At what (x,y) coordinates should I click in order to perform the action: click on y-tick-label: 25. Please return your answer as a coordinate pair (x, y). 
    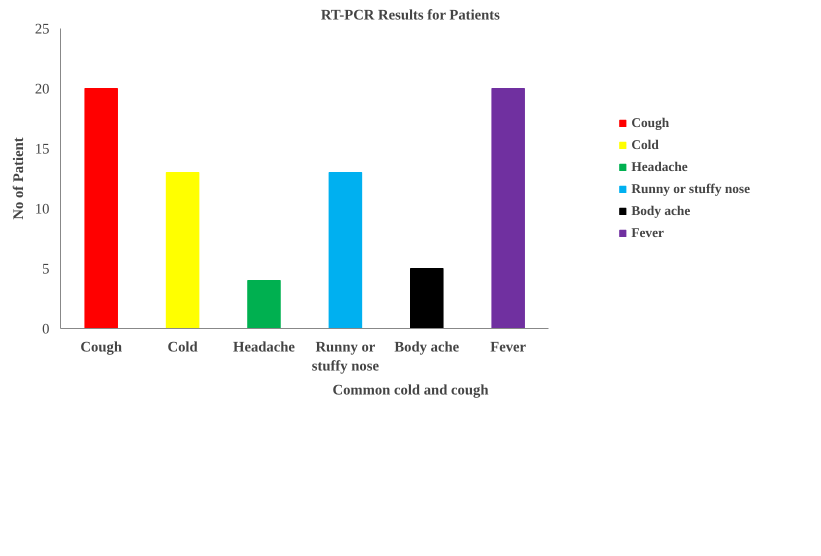
    Looking at the image, I should click on (42, 30).